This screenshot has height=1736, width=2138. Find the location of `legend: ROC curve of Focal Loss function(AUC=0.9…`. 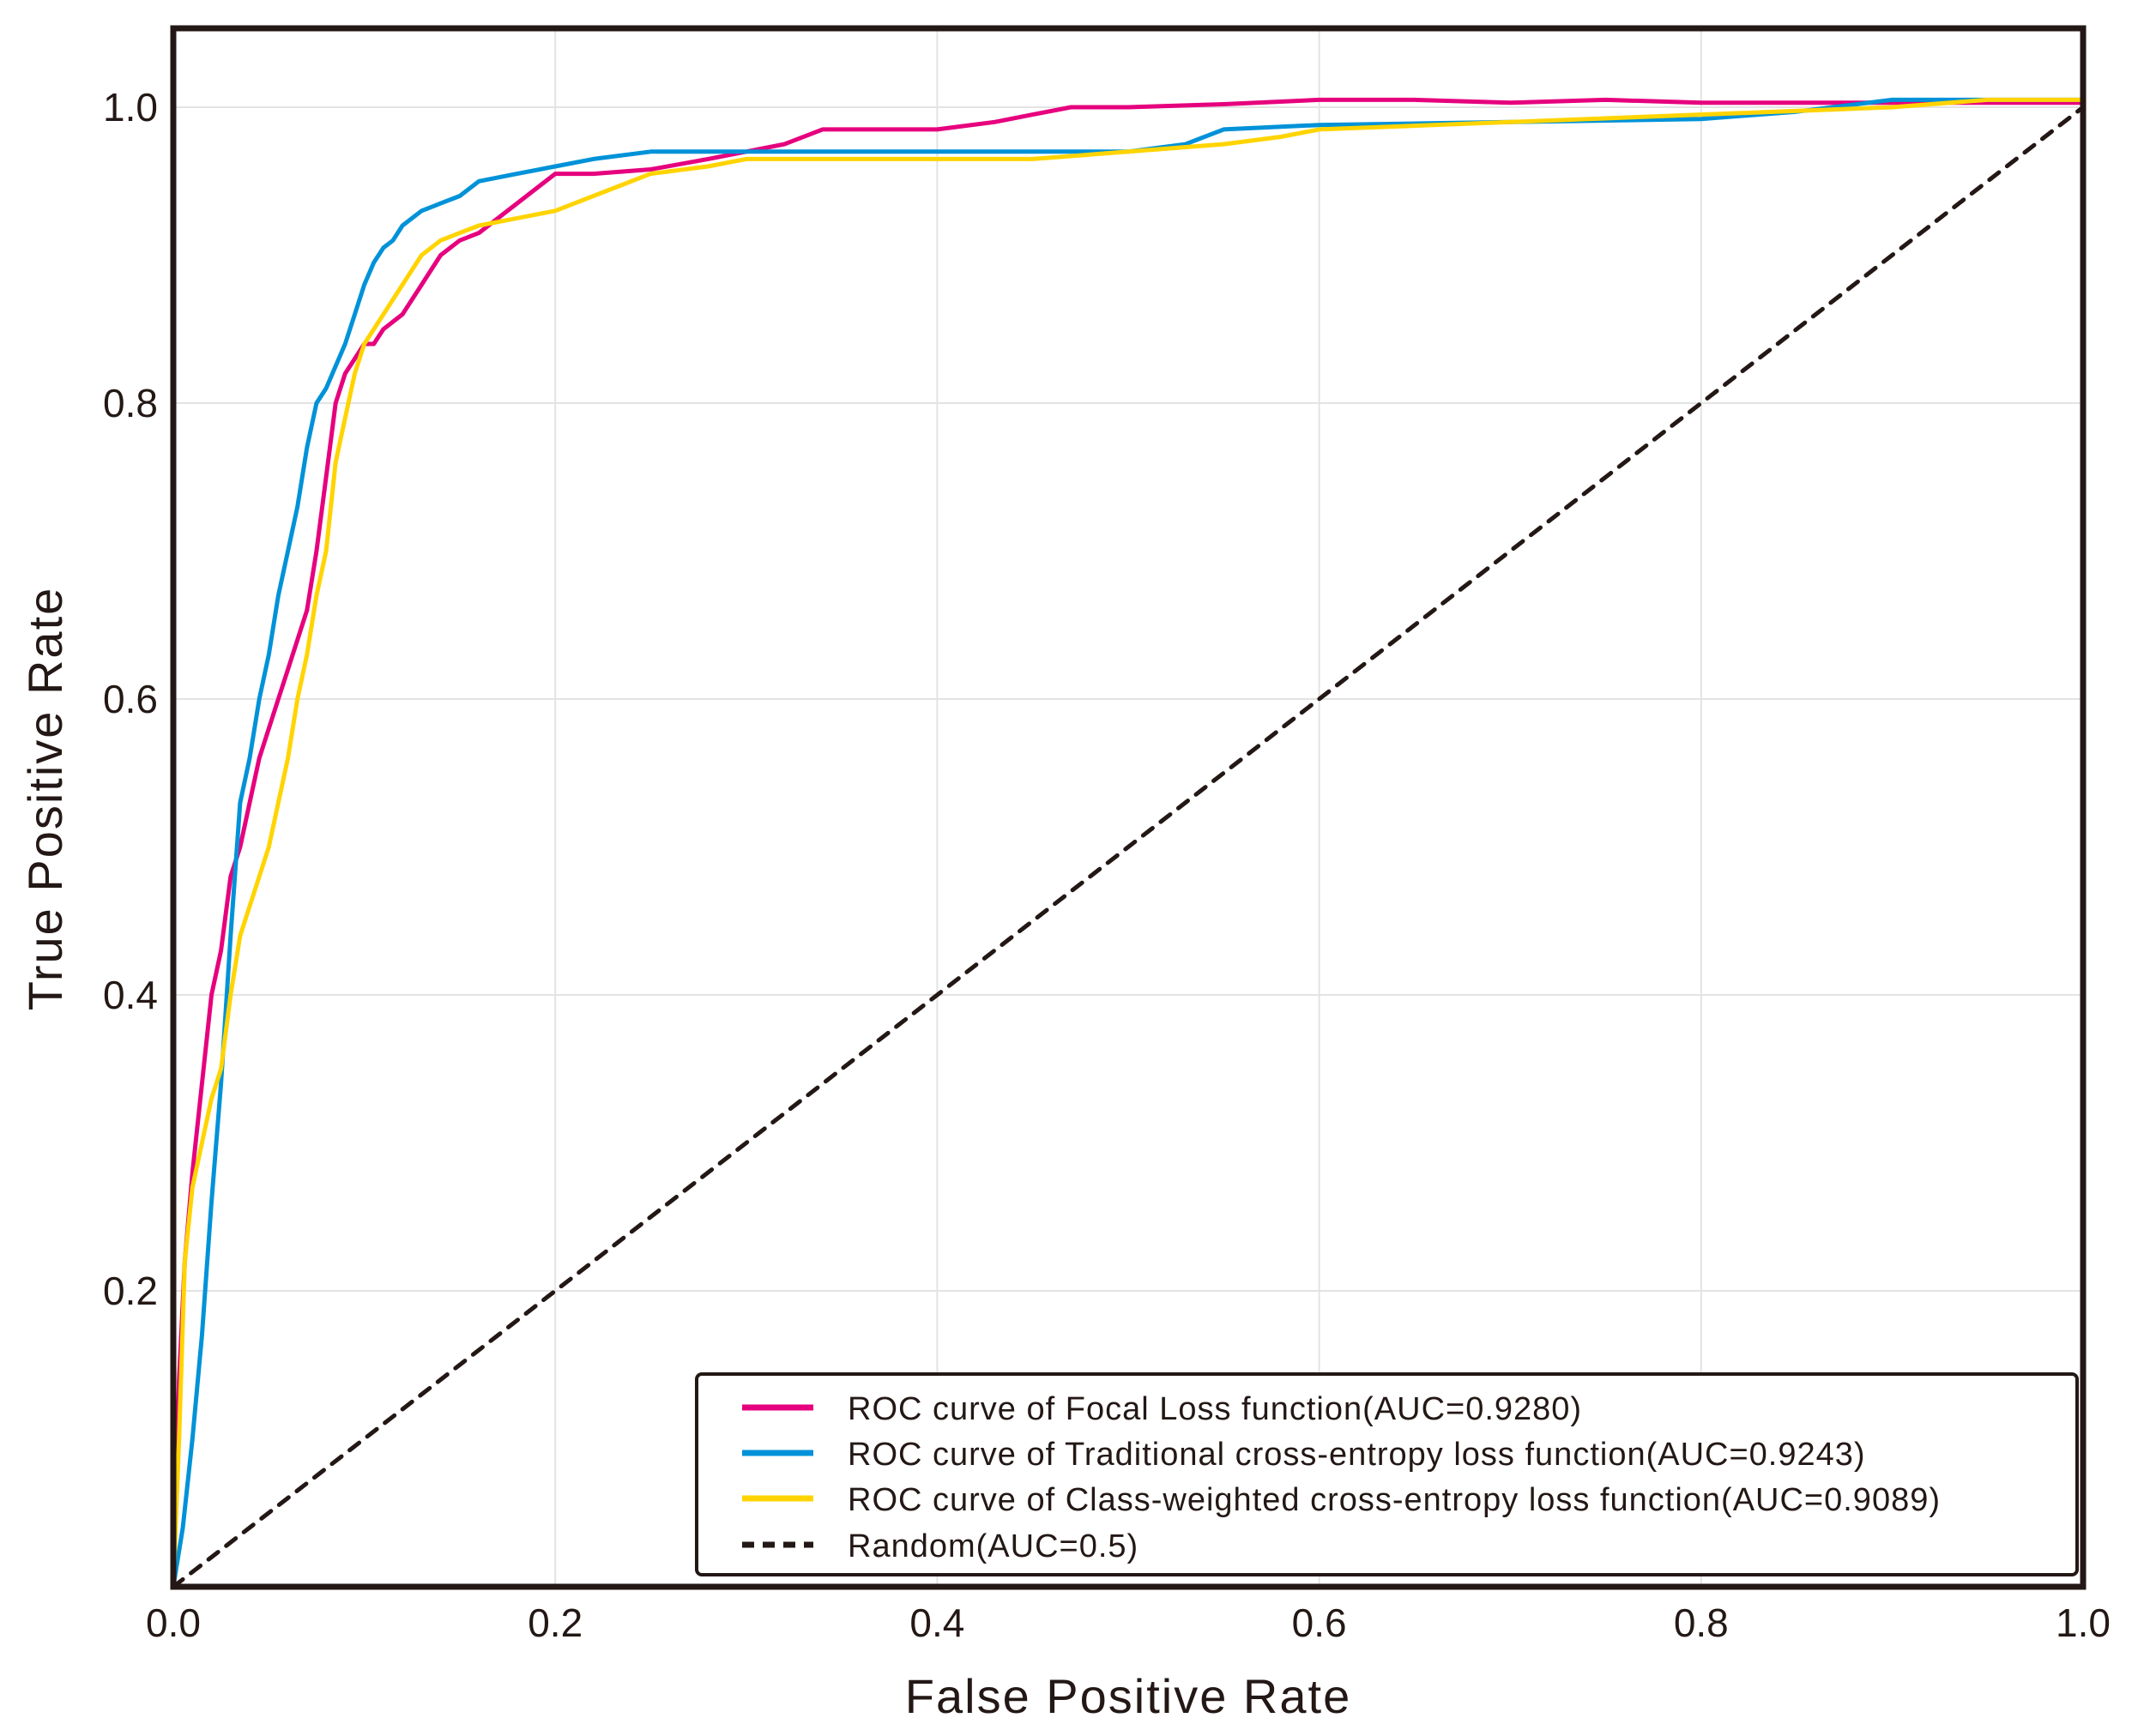

legend: ROC curve of Focal Loss function(AUC=0.9… is located at coordinates (1387, 1474).